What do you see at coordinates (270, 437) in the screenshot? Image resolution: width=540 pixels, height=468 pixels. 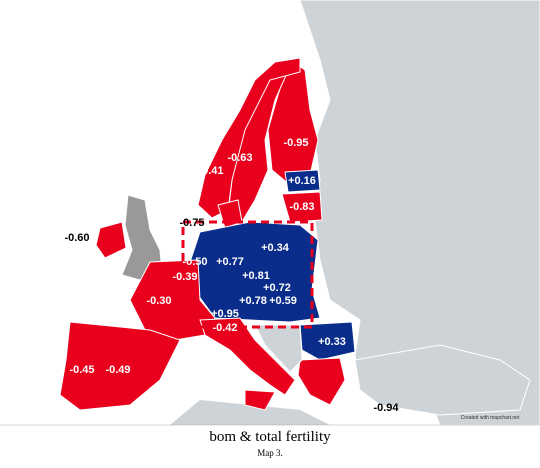 I see `caption-title: bom & total fertility` at bounding box center [270, 437].